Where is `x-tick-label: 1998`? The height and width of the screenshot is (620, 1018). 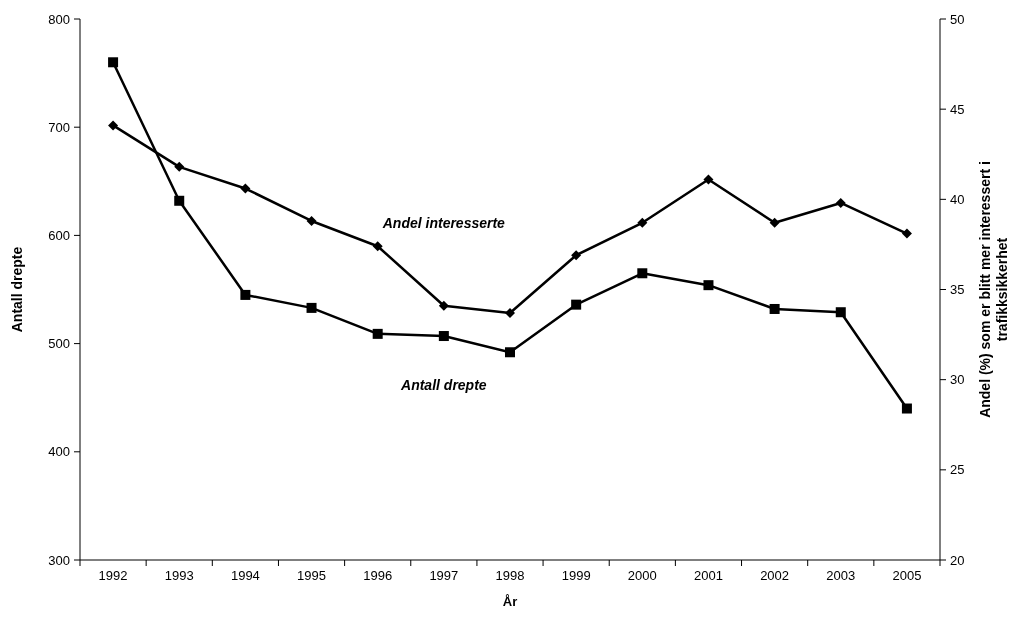
x-tick-label: 1998 is located at coordinates (510, 575).